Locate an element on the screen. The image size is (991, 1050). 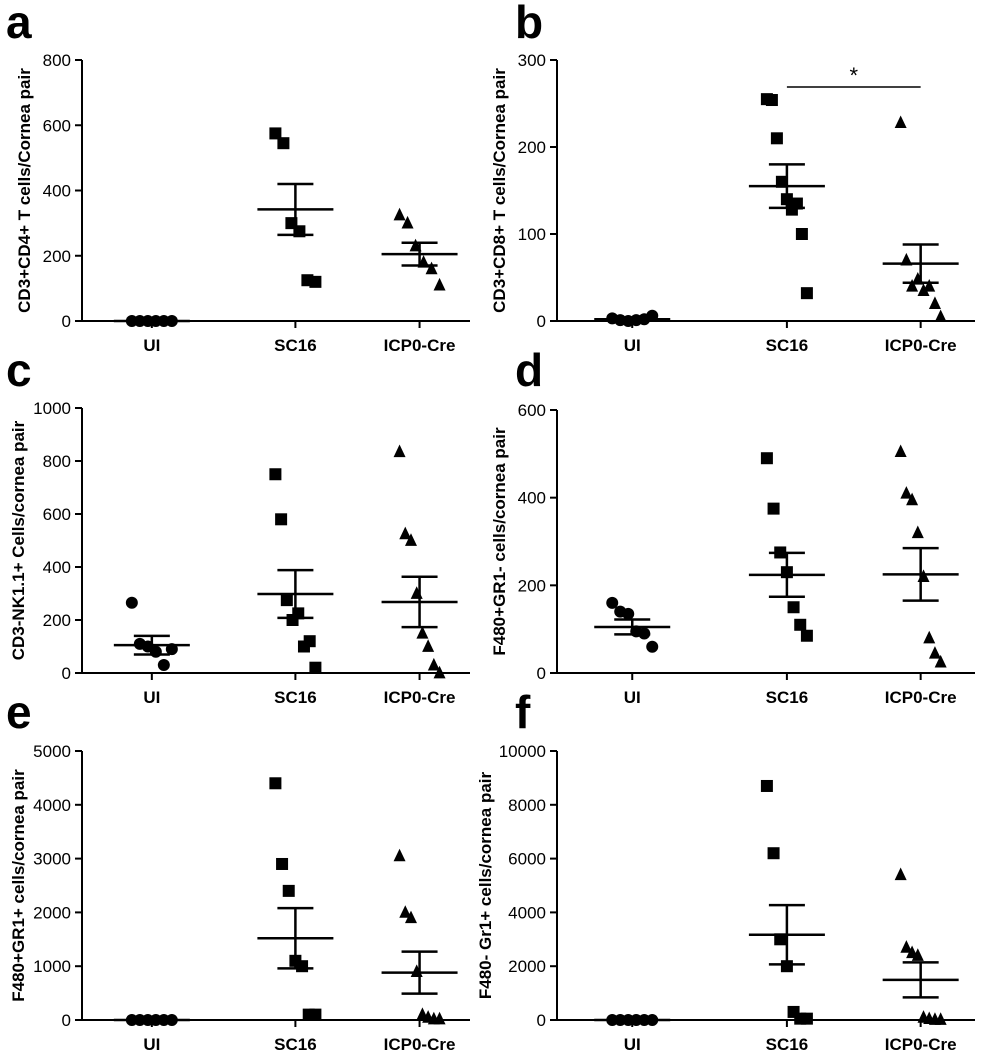
y-axis-label: CD3+CD8+ T cells/Cornea pair is located at coordinates (499, 190).